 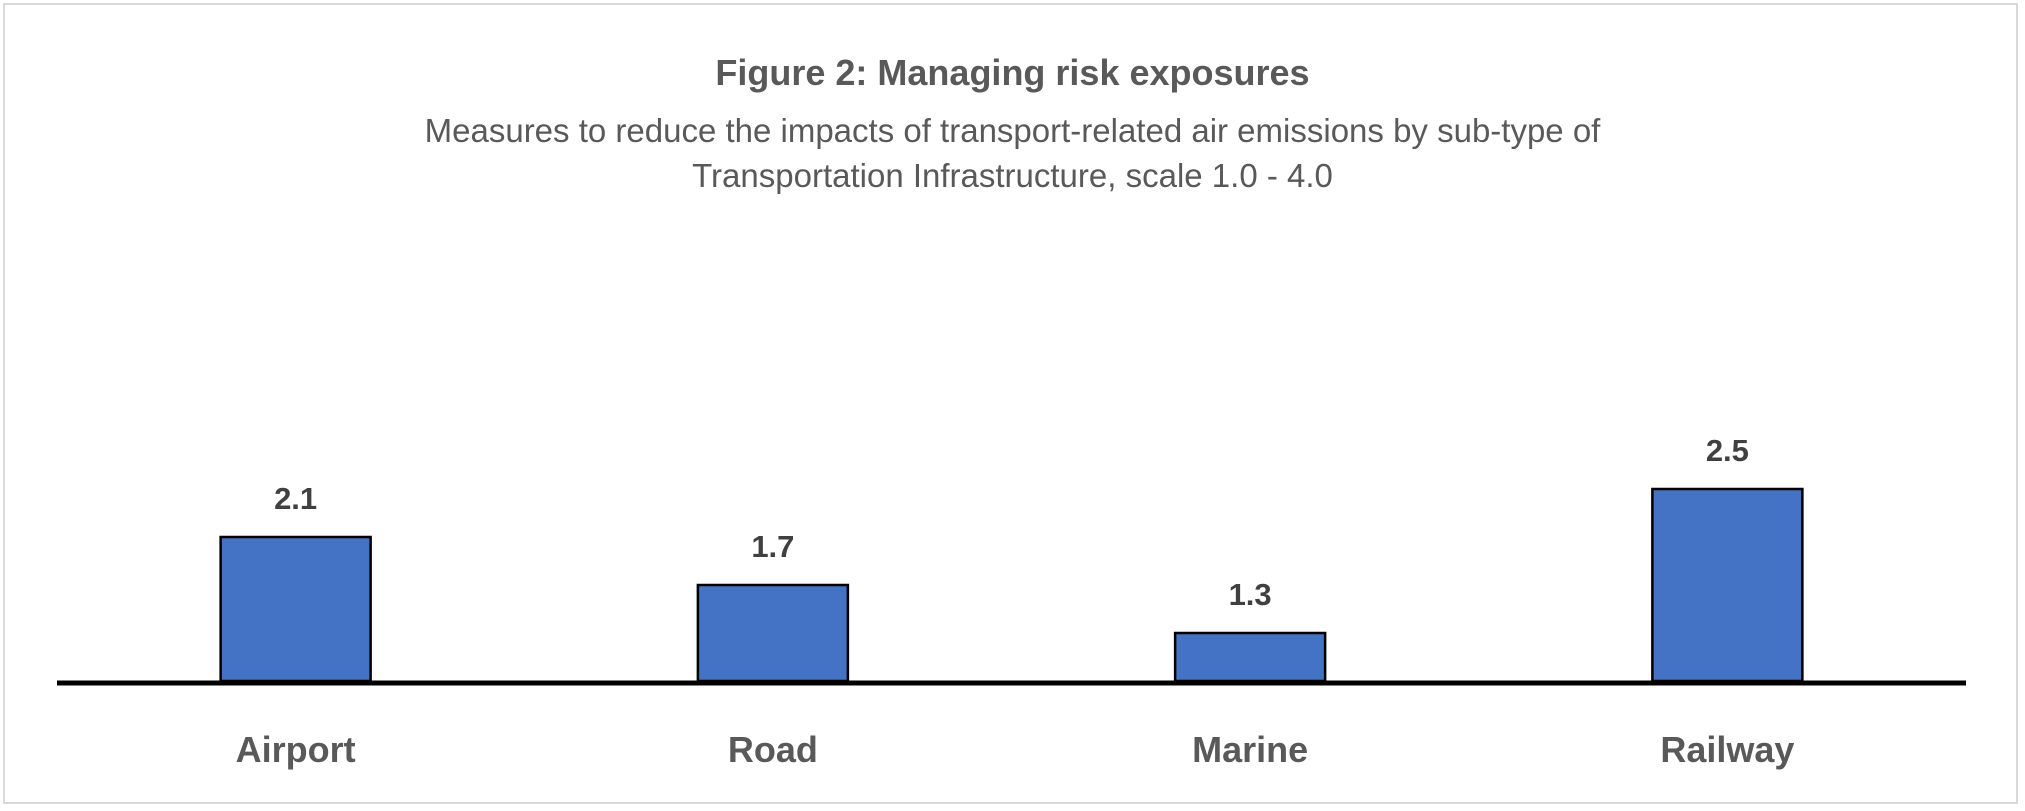 What do you see at coordinates (295, 609) in the screenshot?
I see `bar-airport` at bounding box center [295, 609].